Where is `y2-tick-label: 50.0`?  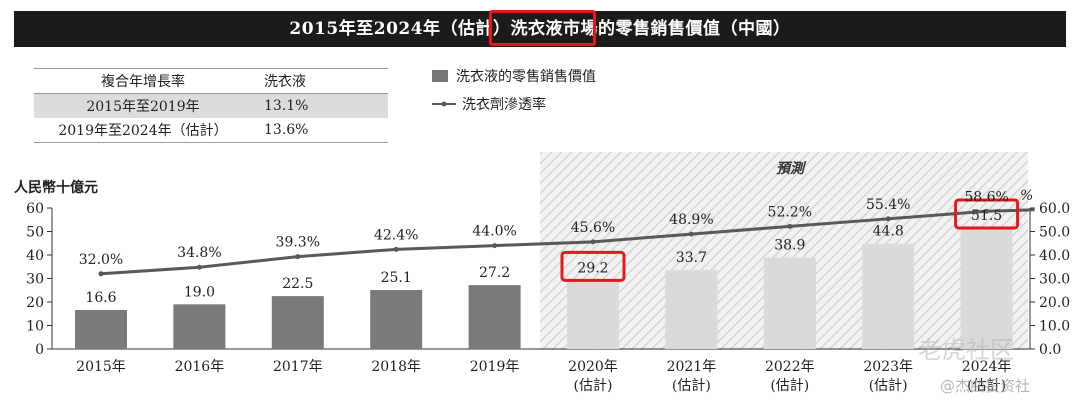
y2-tick-label: 50.0 is located at coordinates (1054, 233).